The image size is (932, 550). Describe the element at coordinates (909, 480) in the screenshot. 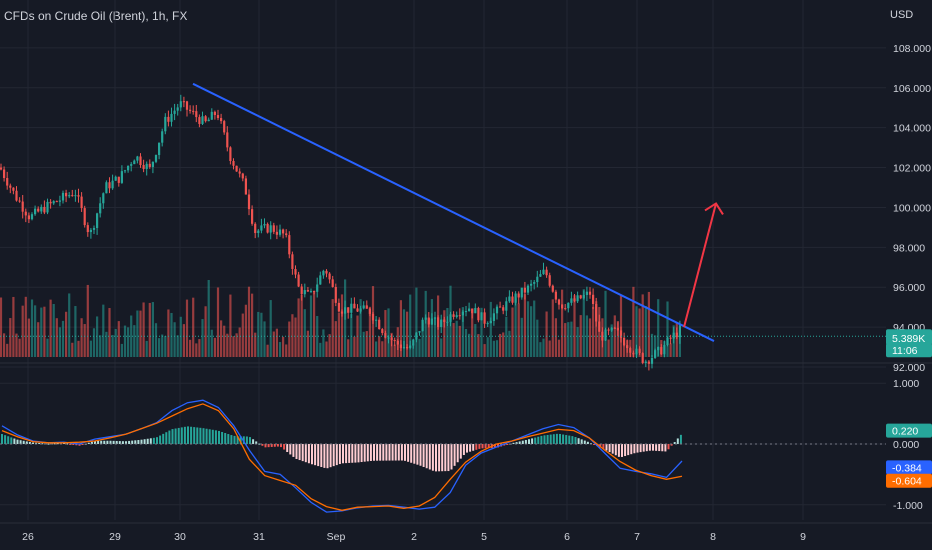

I see `signal-value-badge-bg` at that location.